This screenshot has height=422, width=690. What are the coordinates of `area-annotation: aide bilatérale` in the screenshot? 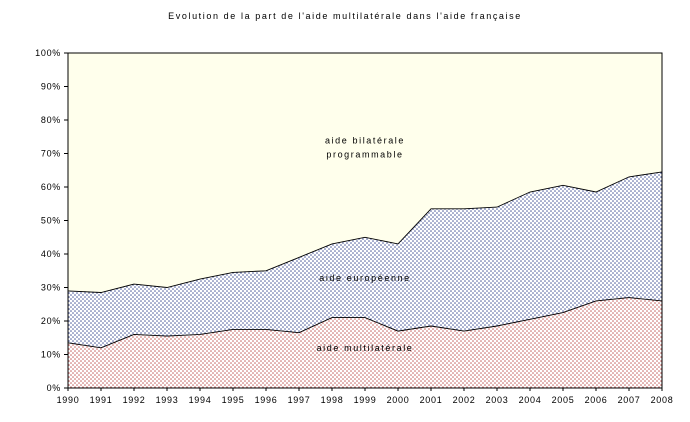 It's located at (365, 140).